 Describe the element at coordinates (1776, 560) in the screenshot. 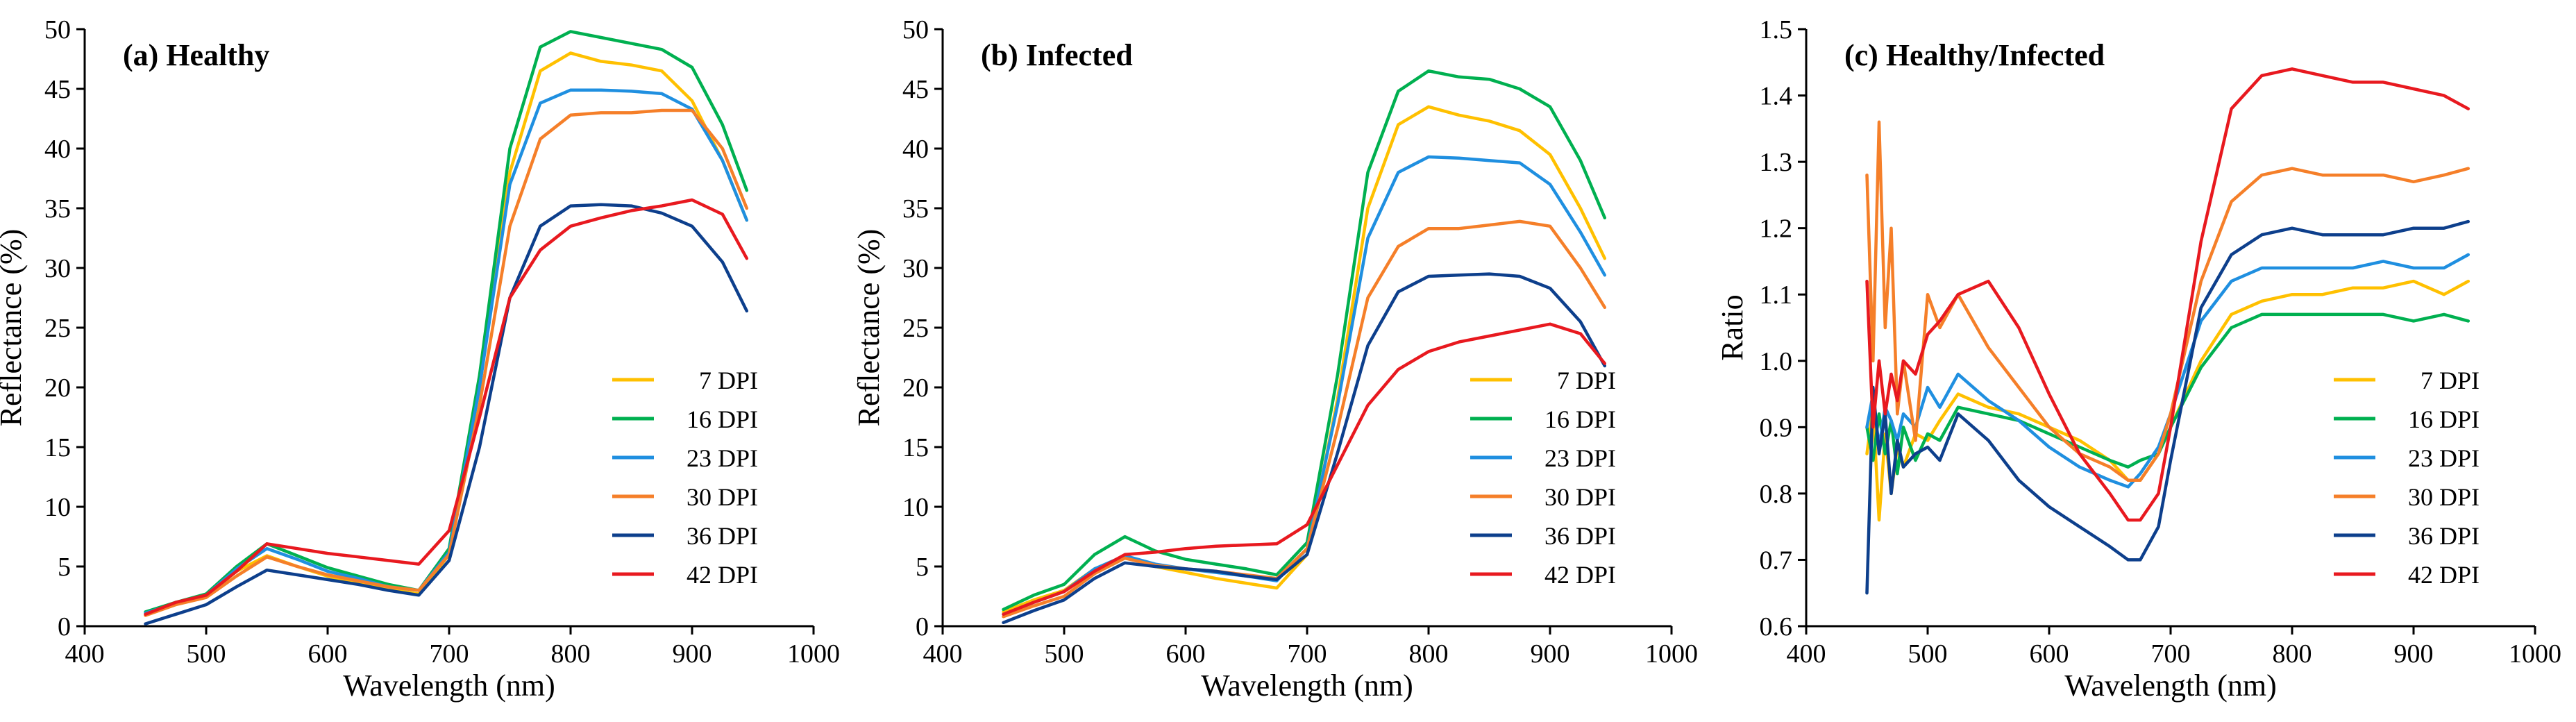

I see `y-tick-label: 0.7` at that location.